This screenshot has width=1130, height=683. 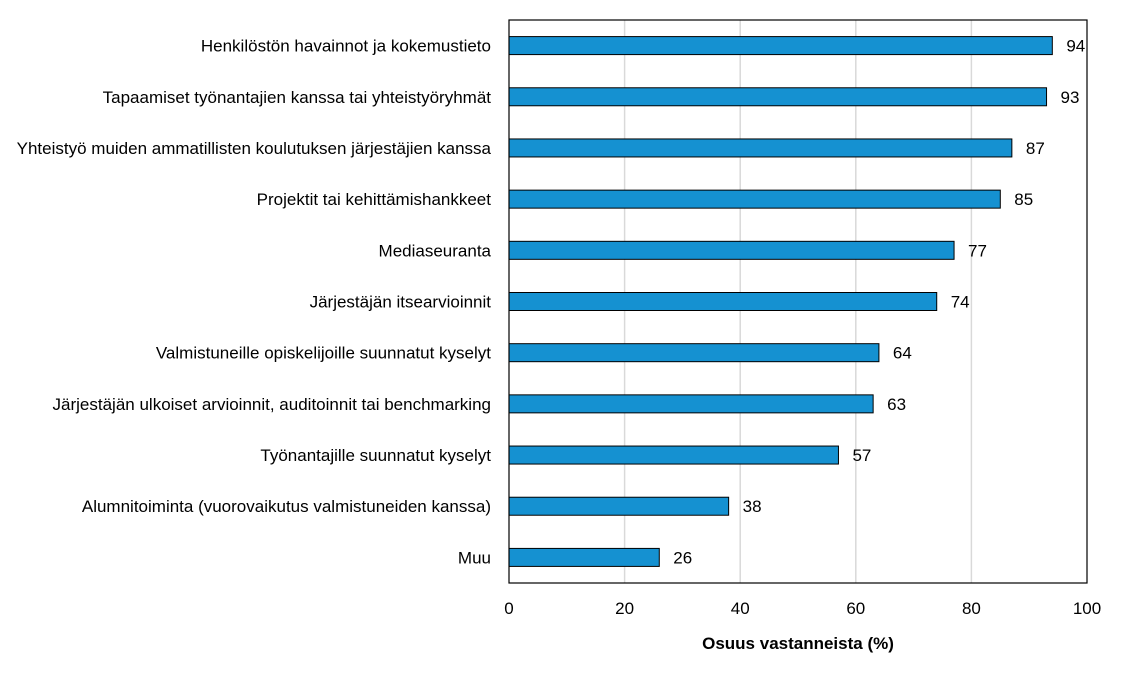 I want to click on category-label: Henkilöstön havainnot ja kokemustieto, so click(x=346, y=46).